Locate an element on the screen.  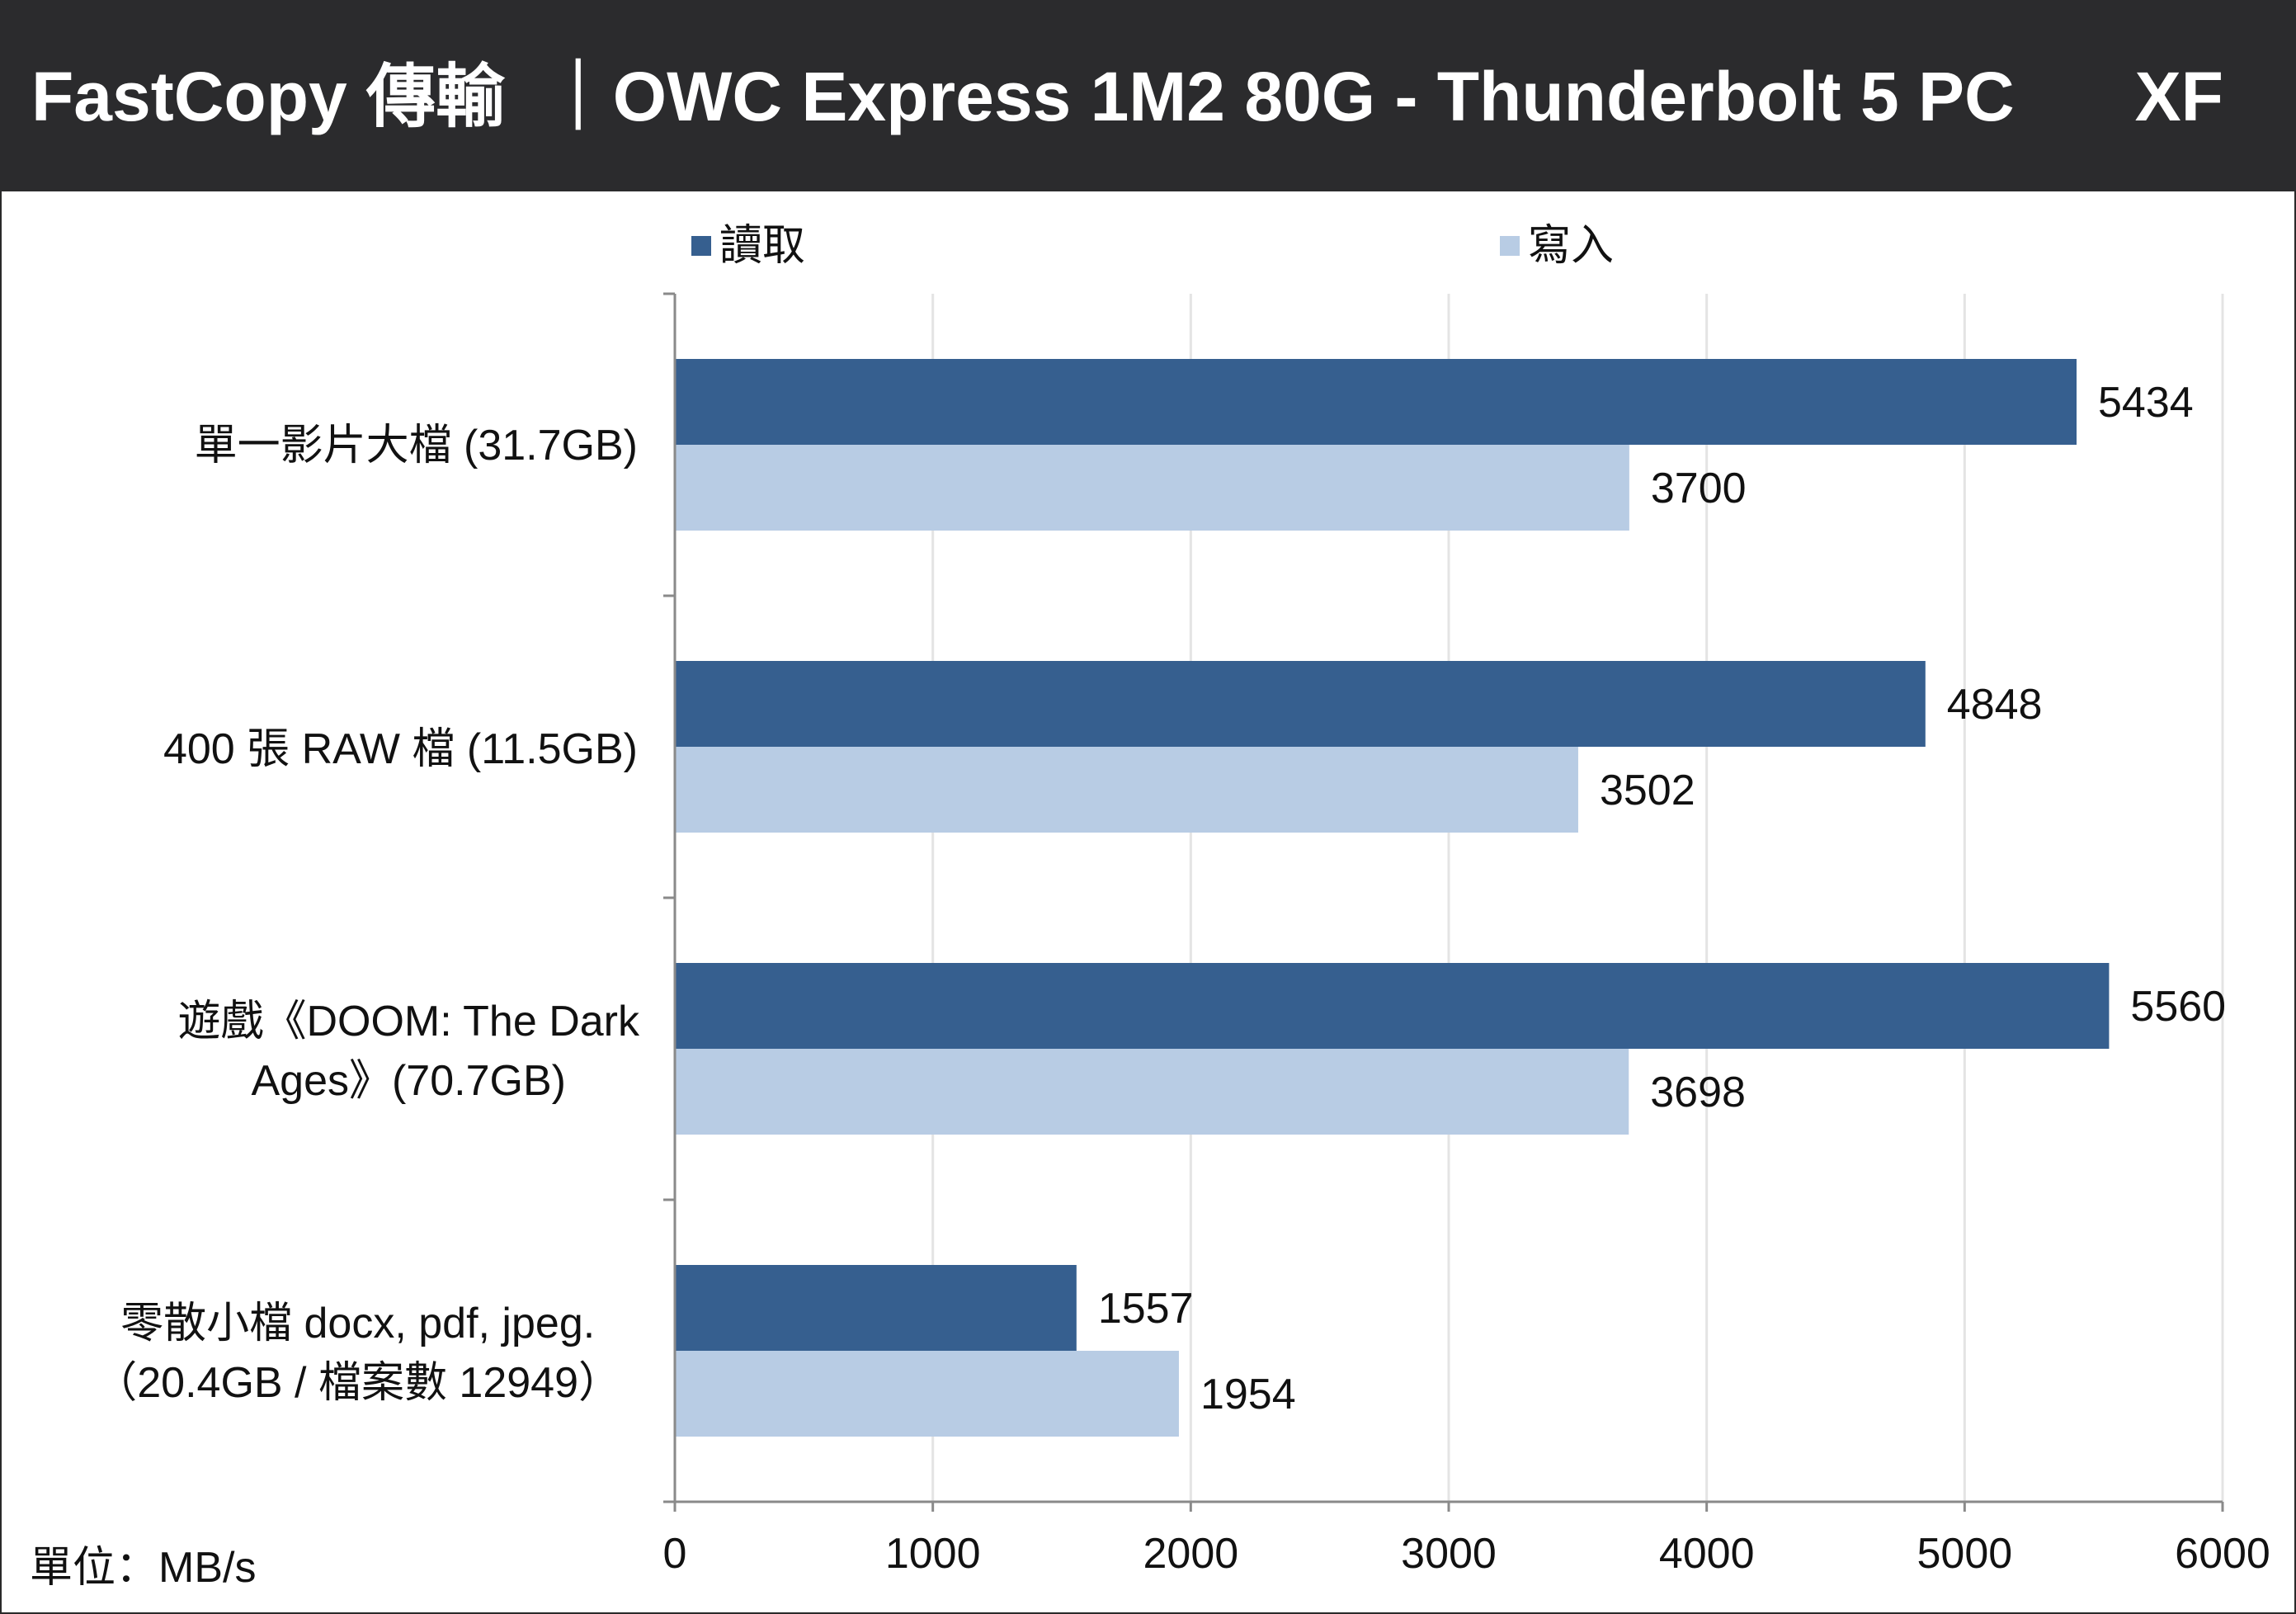
data-label-write: 1954 is located at coordinates (1248, 1394).